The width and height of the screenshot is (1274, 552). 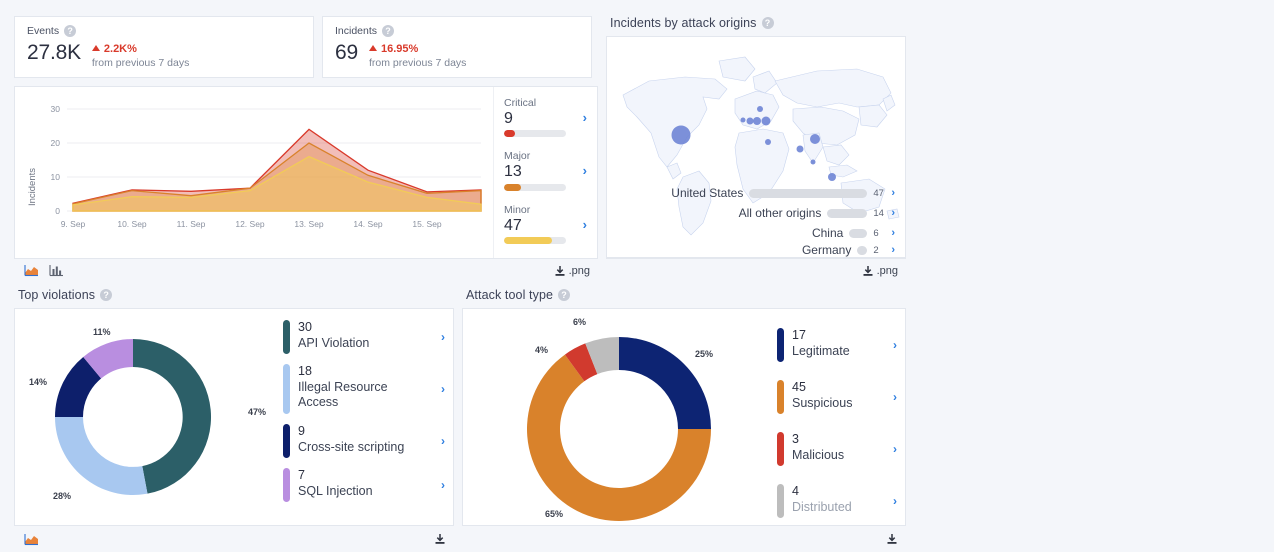 I want to click on slice-suspicious, so click(x=619, y=437).